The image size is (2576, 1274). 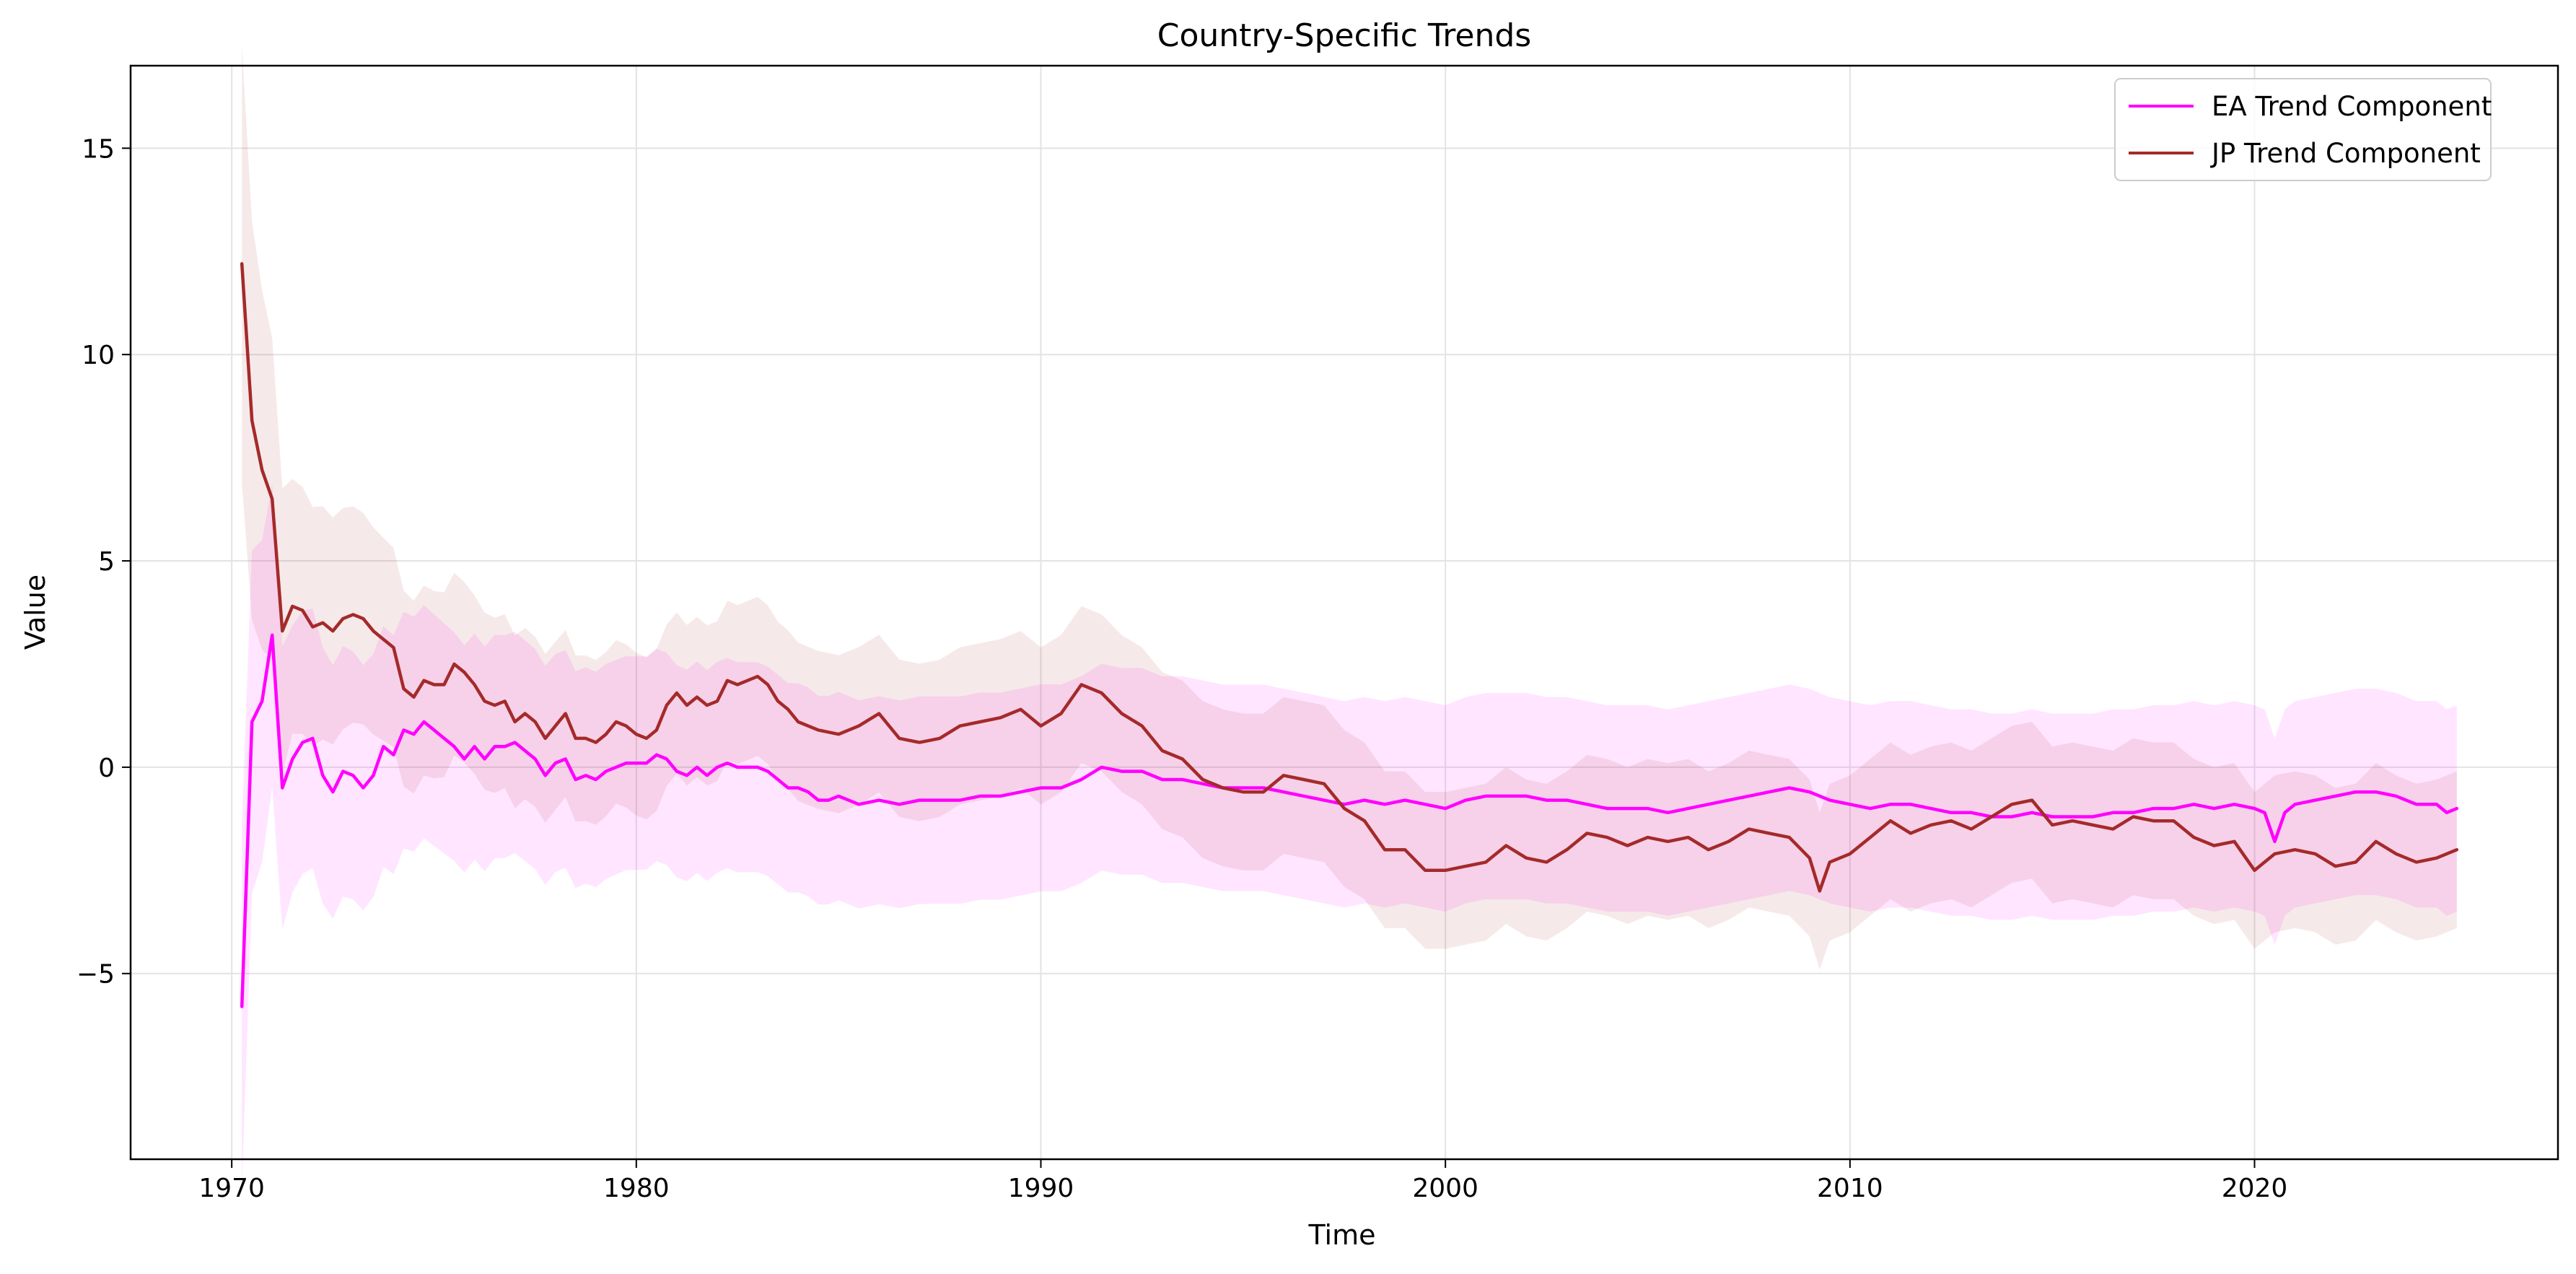 What do you see at coordinates (1445, 1189) in the screenshot?
I see `x-tick-label: 2000` at bounding box center [1445, 1189].